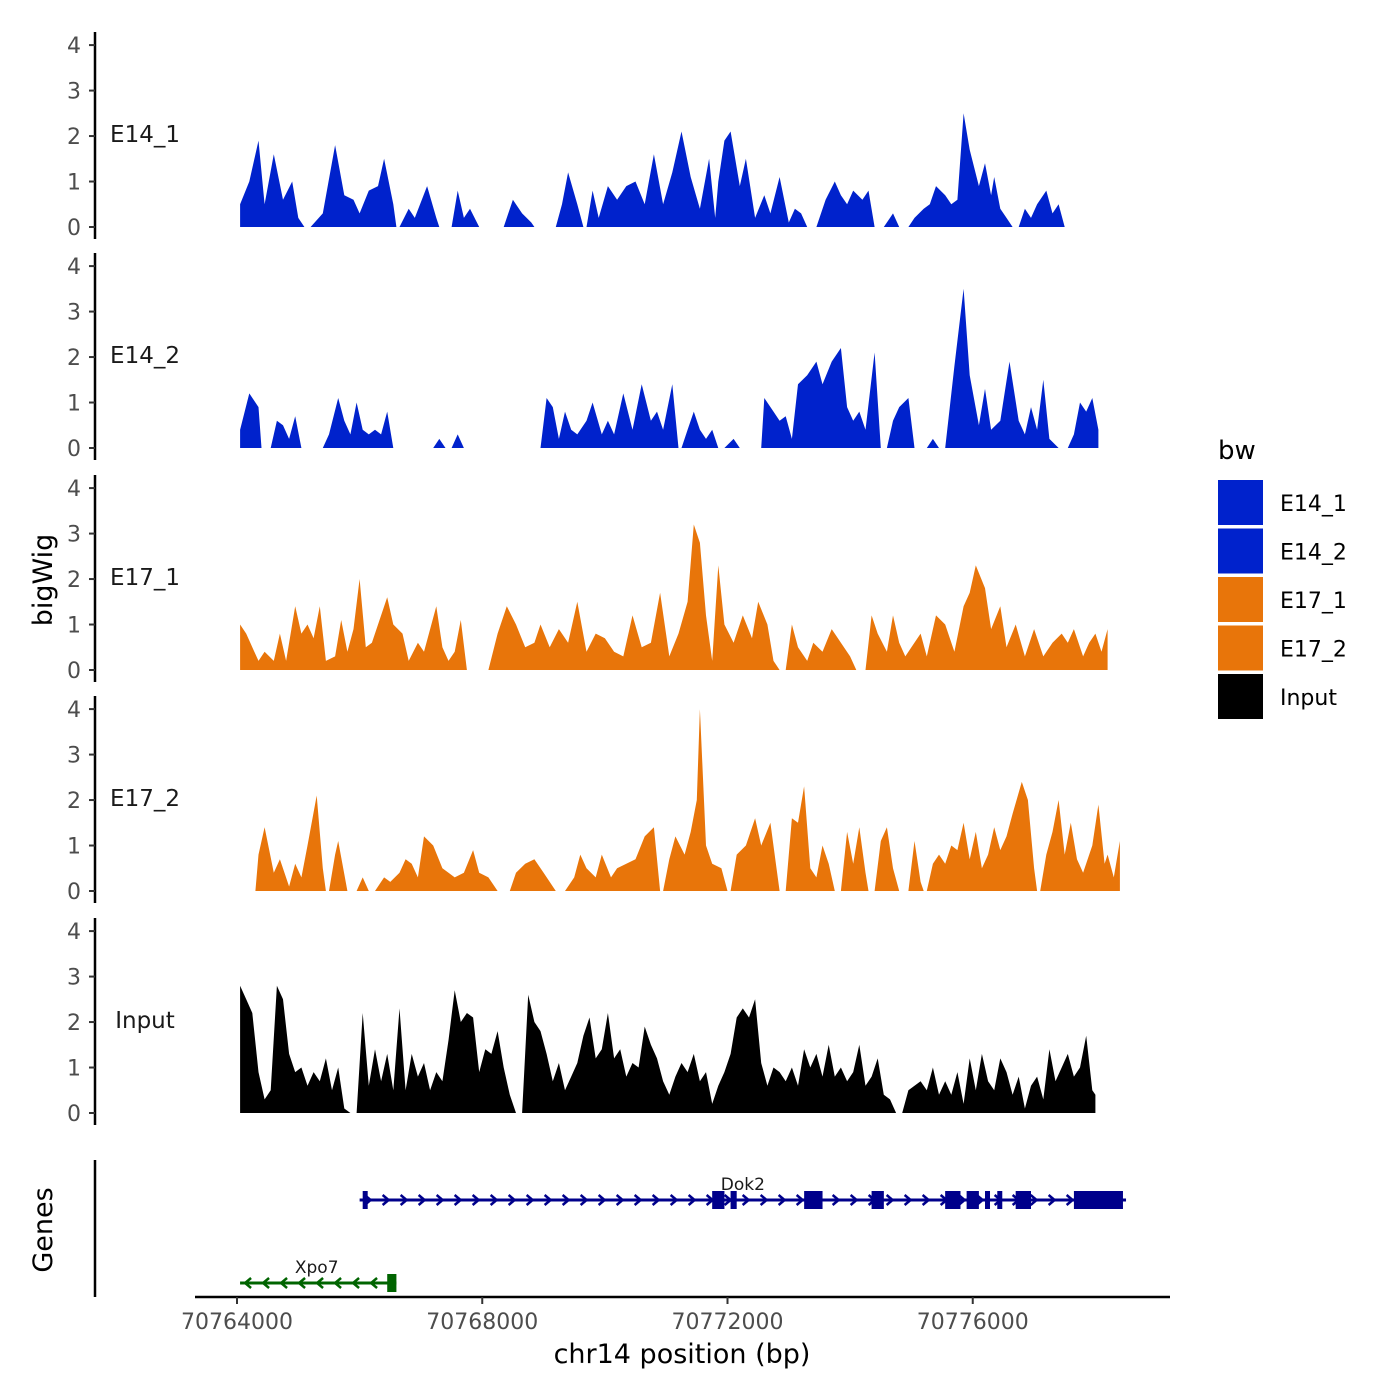  Describe the element at coordinates (317, 1268) in the screenshot. I see `gene-label: Xpo7` at that location.